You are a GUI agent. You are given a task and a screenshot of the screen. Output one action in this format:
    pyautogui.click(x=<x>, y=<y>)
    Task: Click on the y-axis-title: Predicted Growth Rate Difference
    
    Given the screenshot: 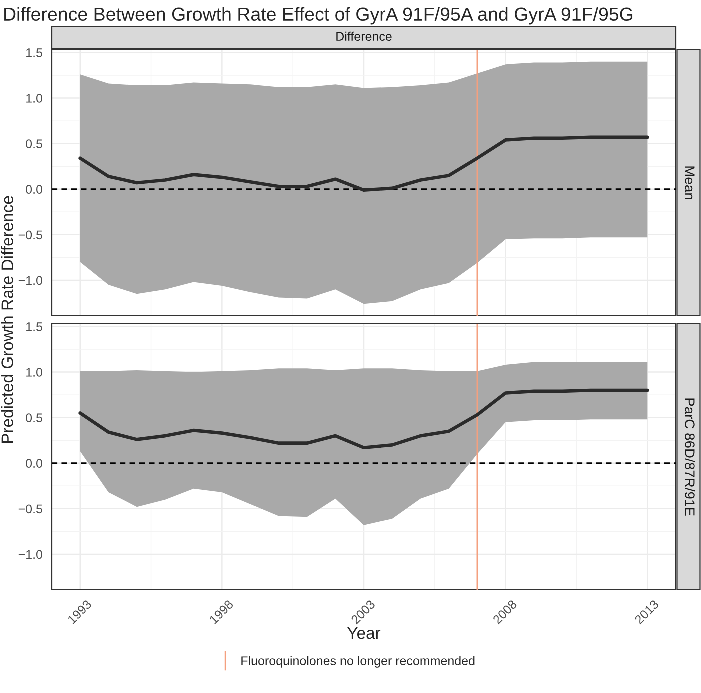 What is the action you would take?
    pyautogui.click(x=7, y=320)
    